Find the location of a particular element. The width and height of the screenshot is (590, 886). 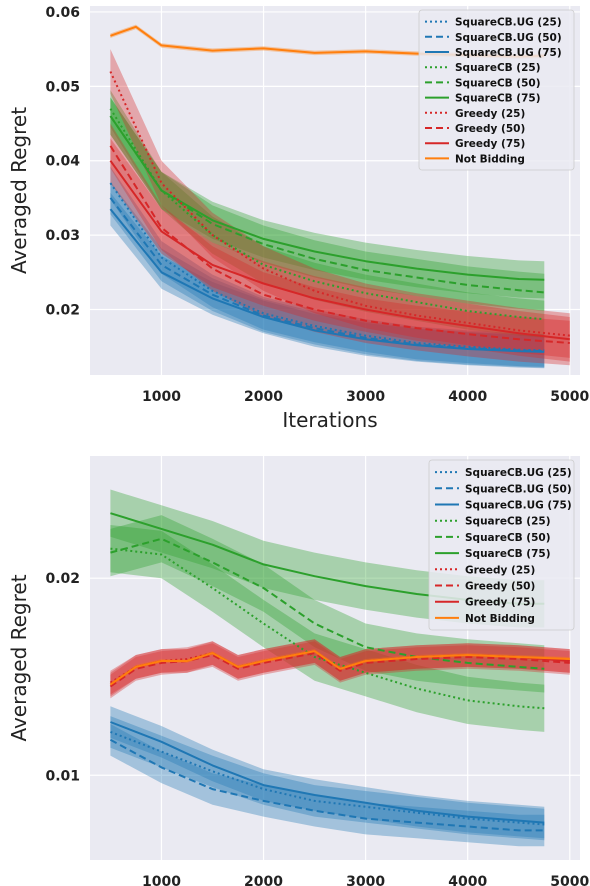

y-tick-label: 0.06 is located at coordinates (62, 13).